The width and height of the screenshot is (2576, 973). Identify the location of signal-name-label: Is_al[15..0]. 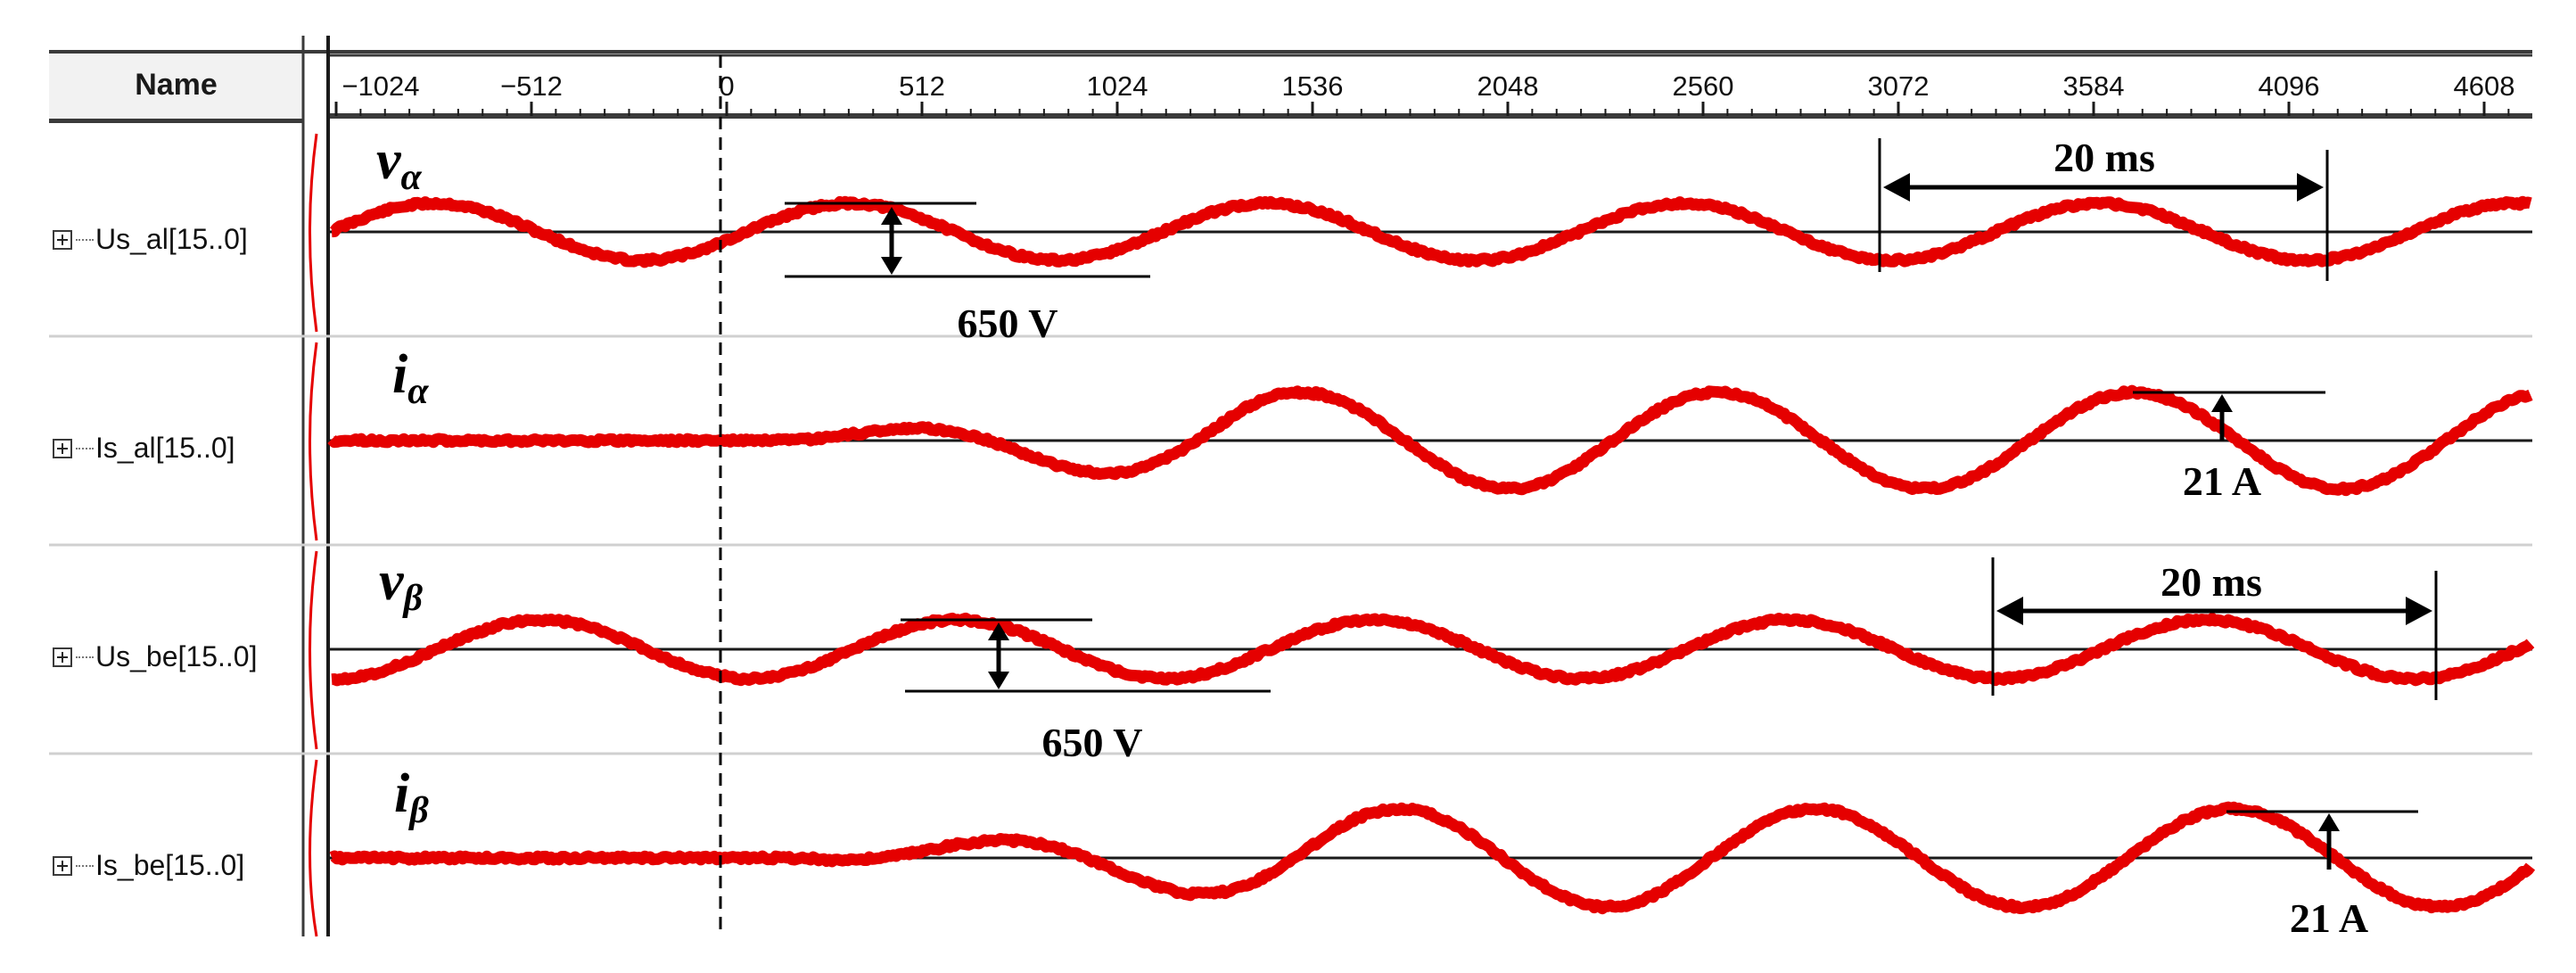
(165, 448).